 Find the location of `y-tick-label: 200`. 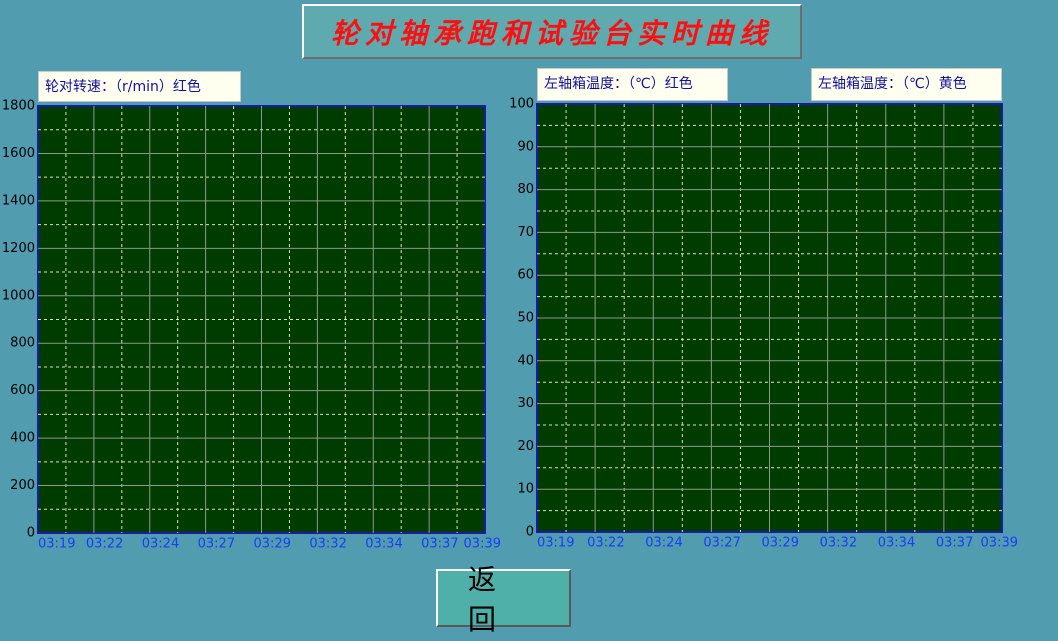

y-tick-label: 200 is located at coordinates (22, 485).